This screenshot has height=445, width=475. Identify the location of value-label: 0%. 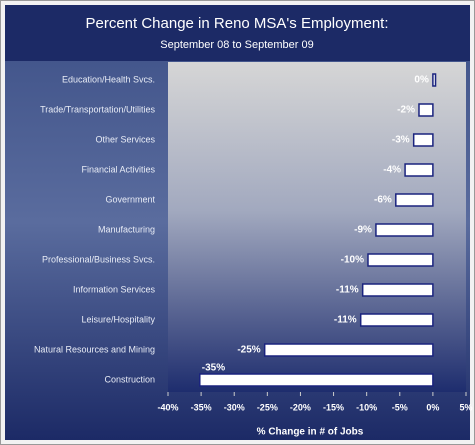
(421, 80).